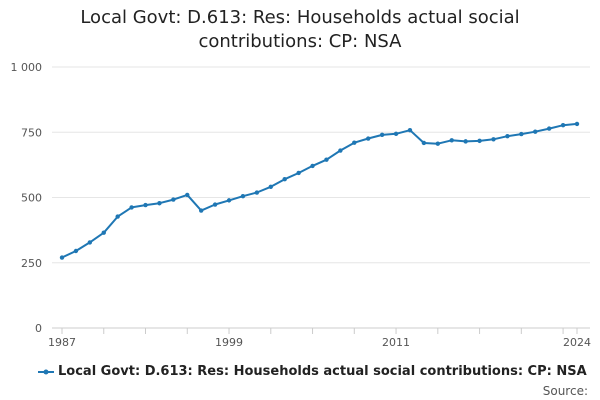  I want to click on source-label: Source:, so click(565, 391).